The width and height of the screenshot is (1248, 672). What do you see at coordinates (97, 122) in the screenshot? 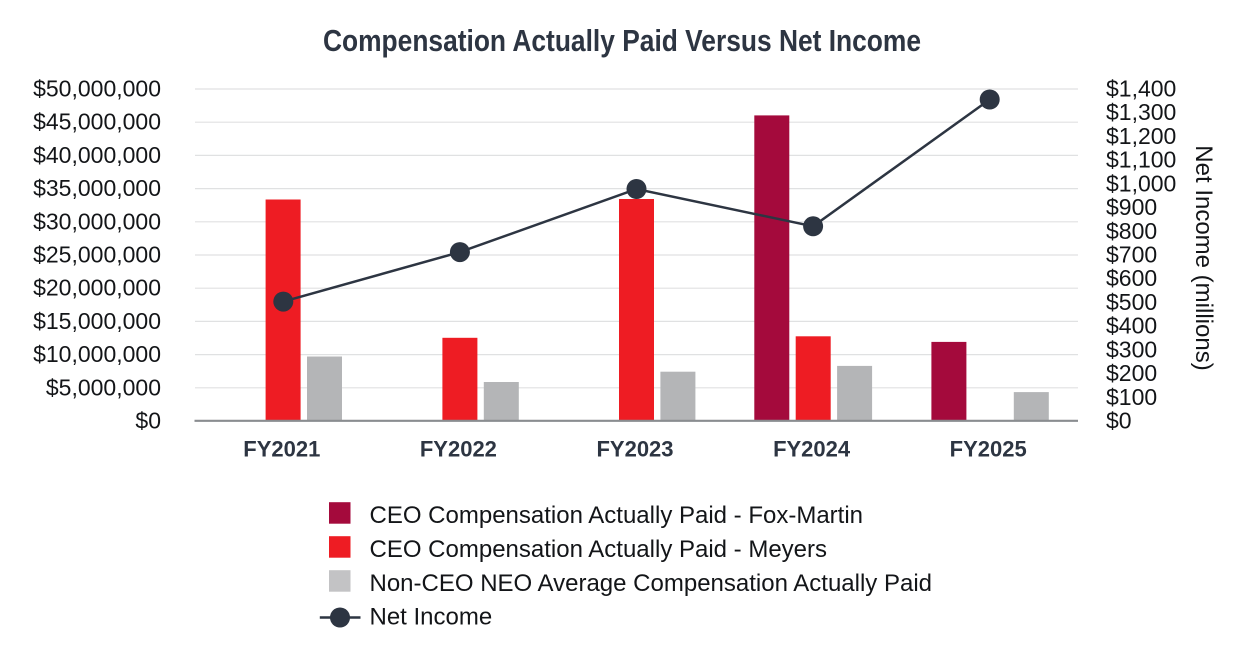
I see `svg-text: $45,000,000` at bounding box center [97, 122].